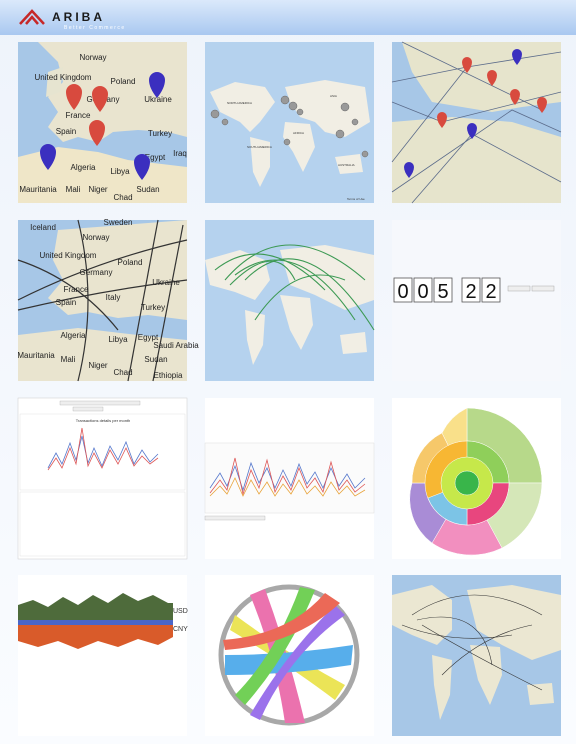  I want to click on map-label: Spain, so click(66, 131).